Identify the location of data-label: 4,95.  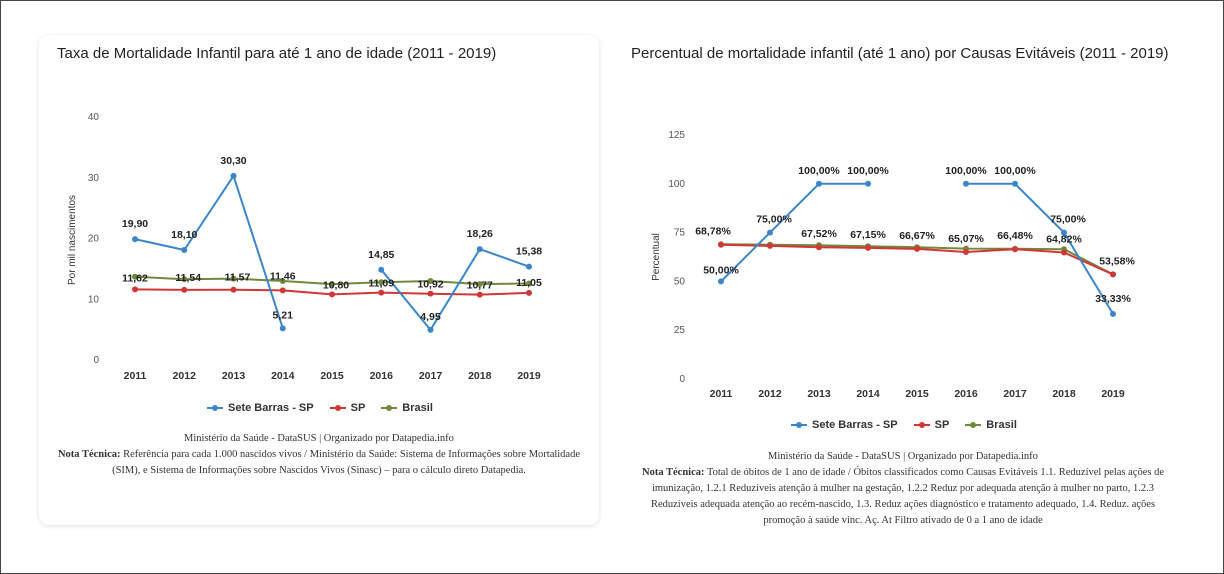
(430, 317).